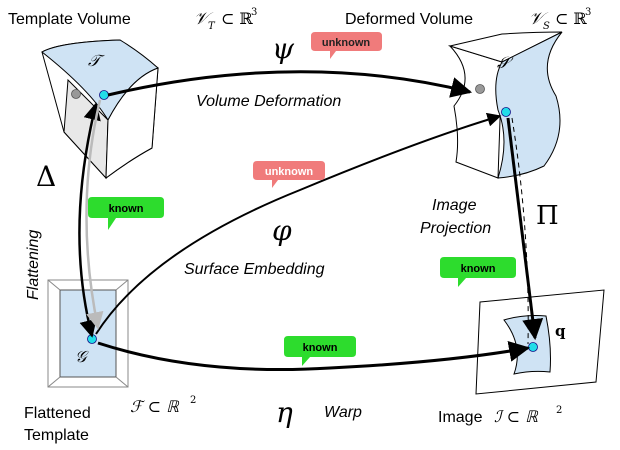 The image size is (620, 450). I want to click on projection-dashed-line, so click(520, 231).